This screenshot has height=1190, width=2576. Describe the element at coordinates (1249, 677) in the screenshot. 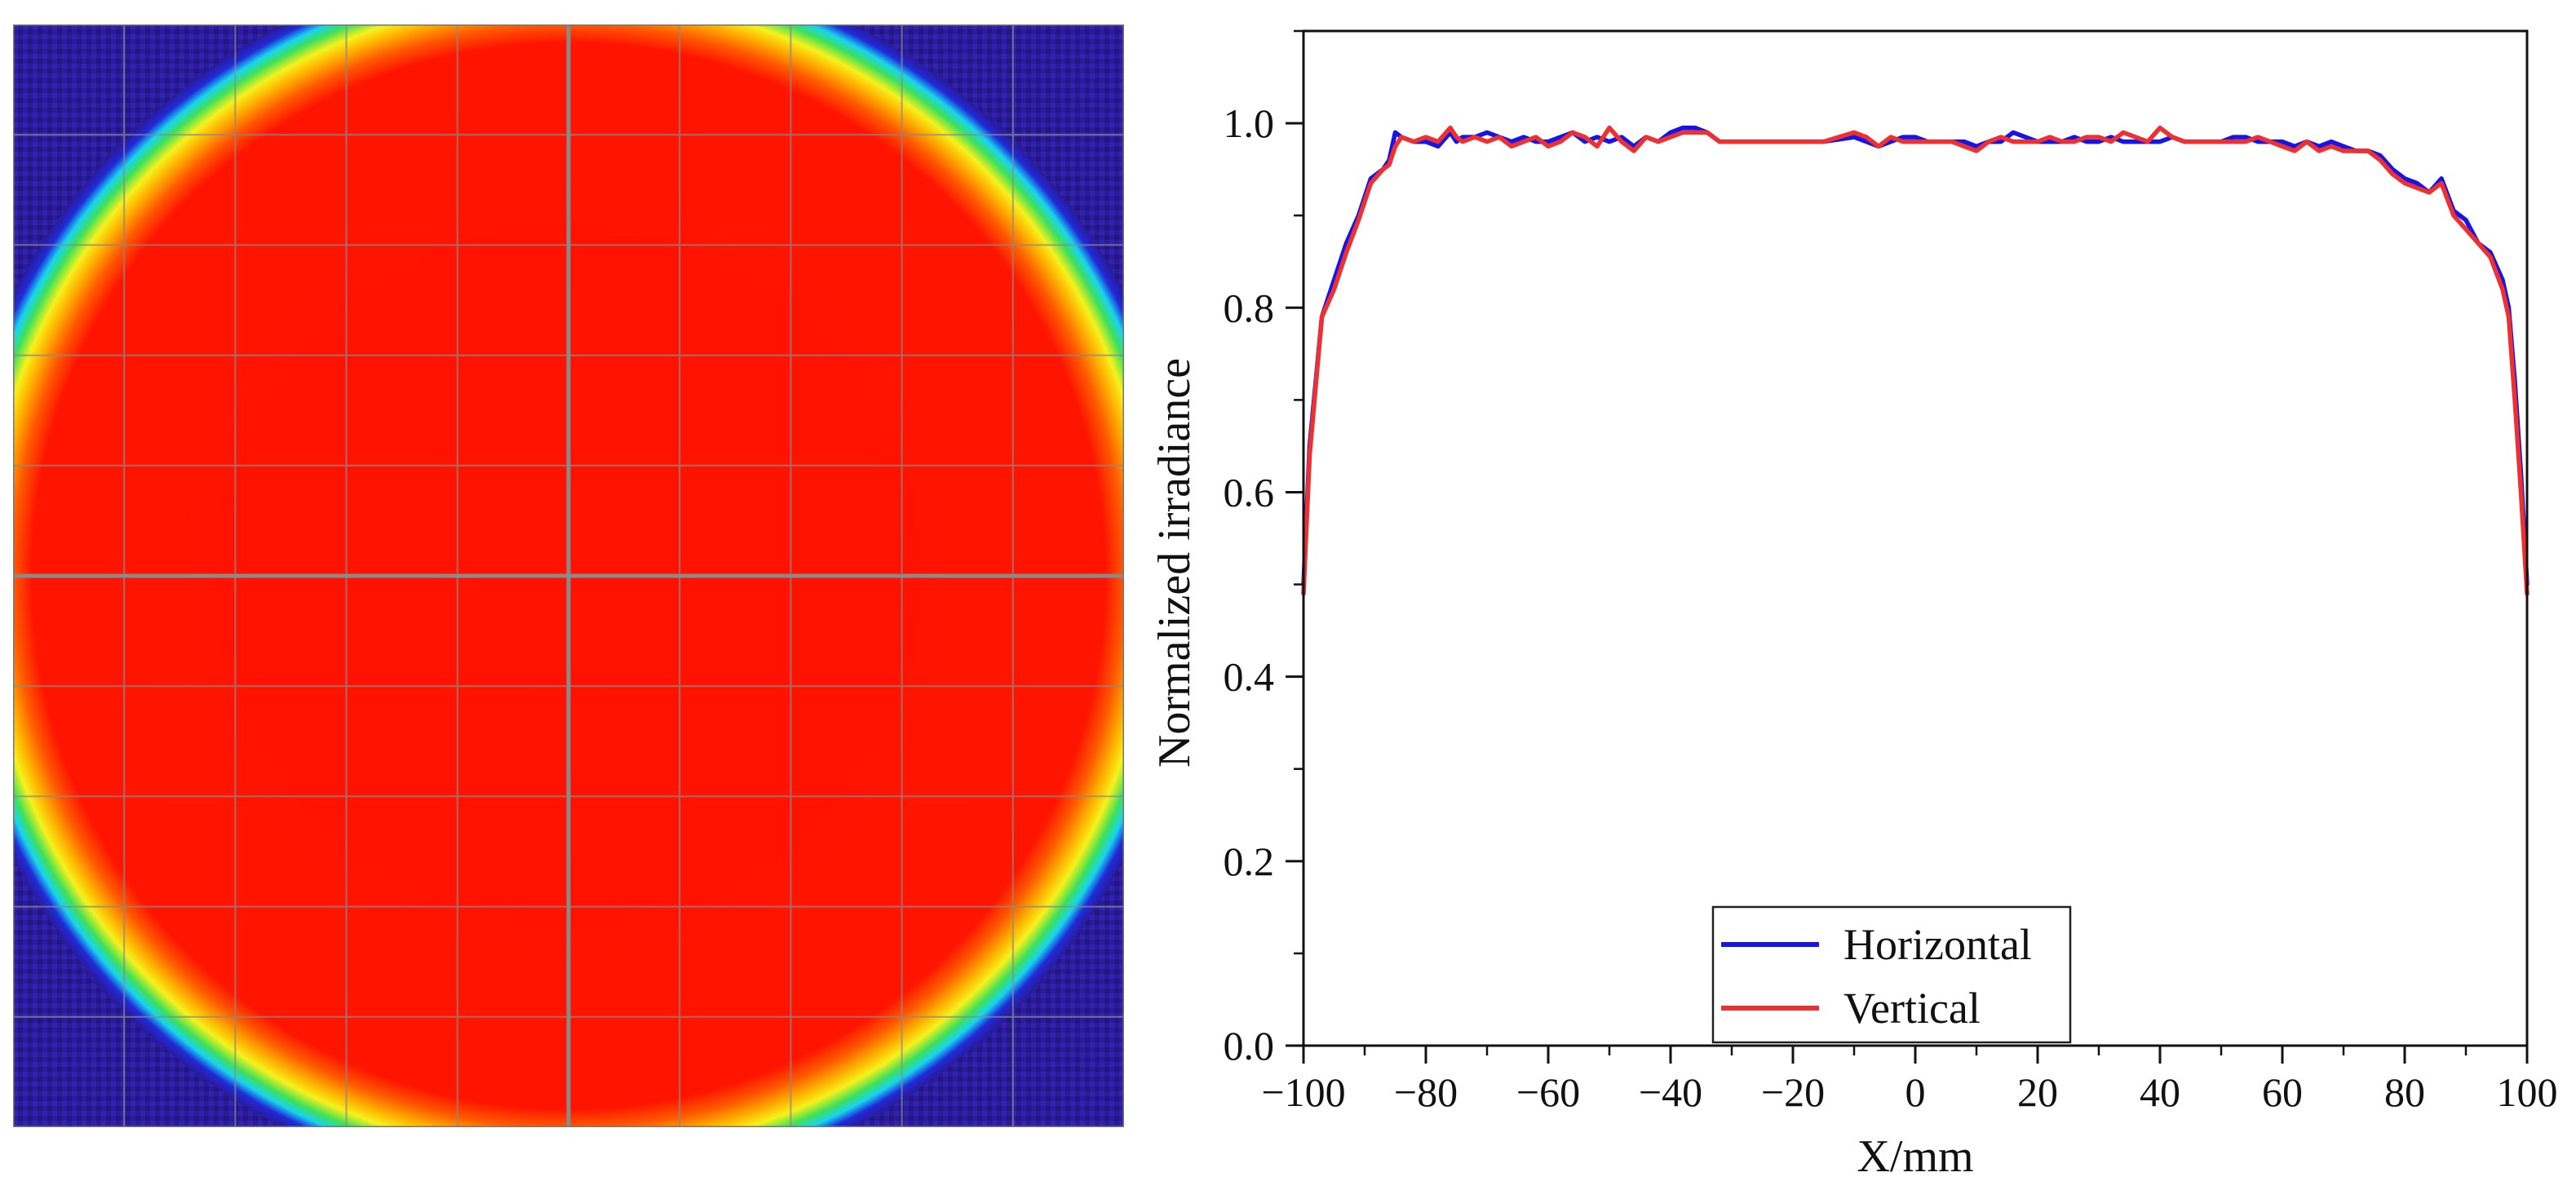

I see `y-tick-label: 0.4` at that location.